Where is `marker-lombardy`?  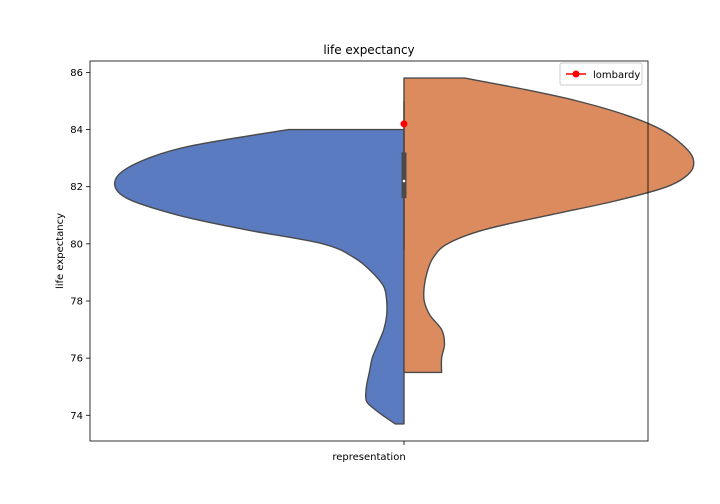
marker-lombardy is located at coordinates (404, 124).